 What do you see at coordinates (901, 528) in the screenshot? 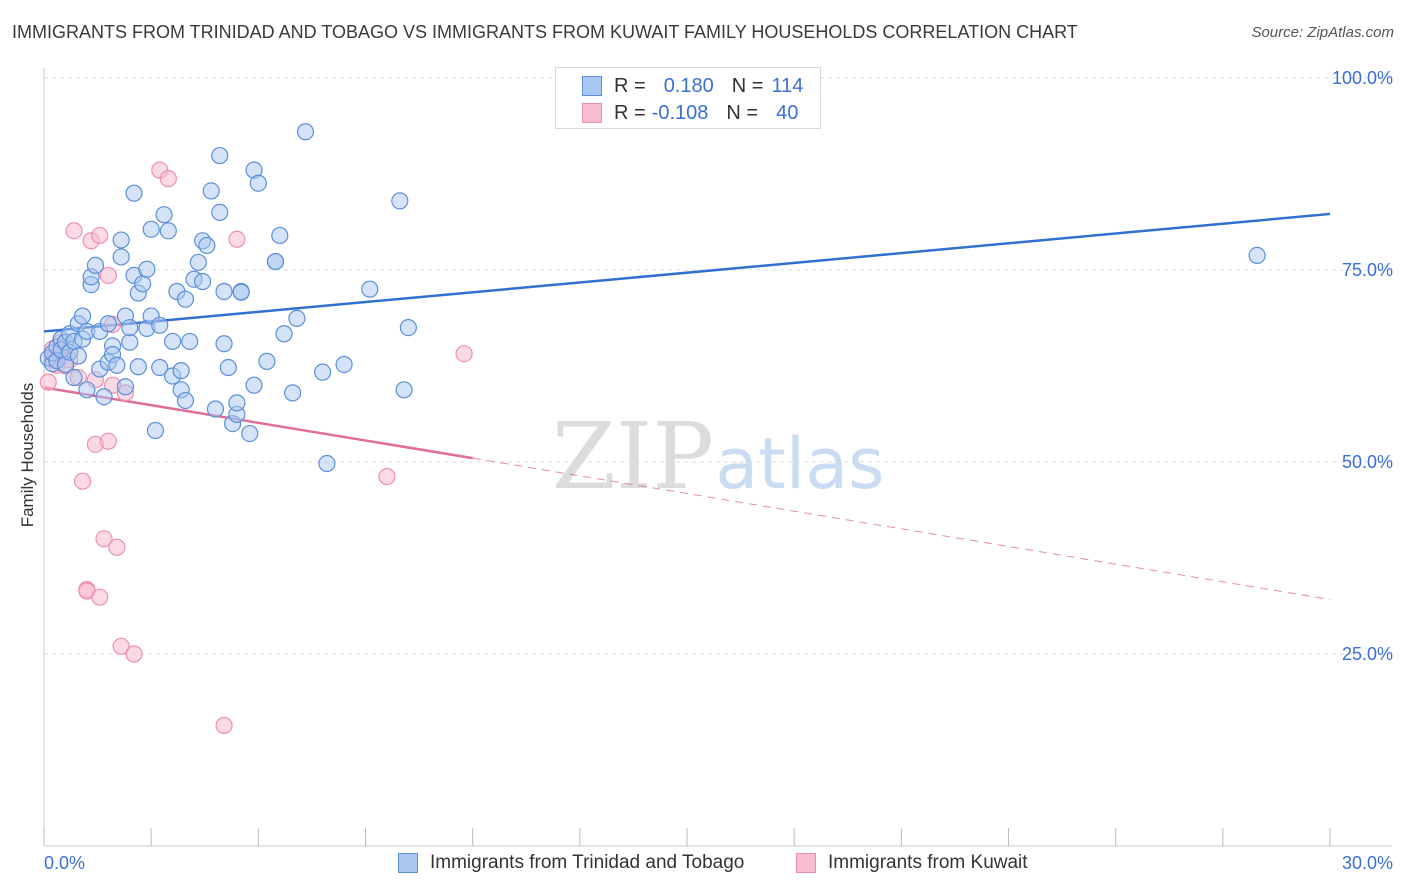
I see `trend-line-kuwait-extension` at bounding box center [901, 528].